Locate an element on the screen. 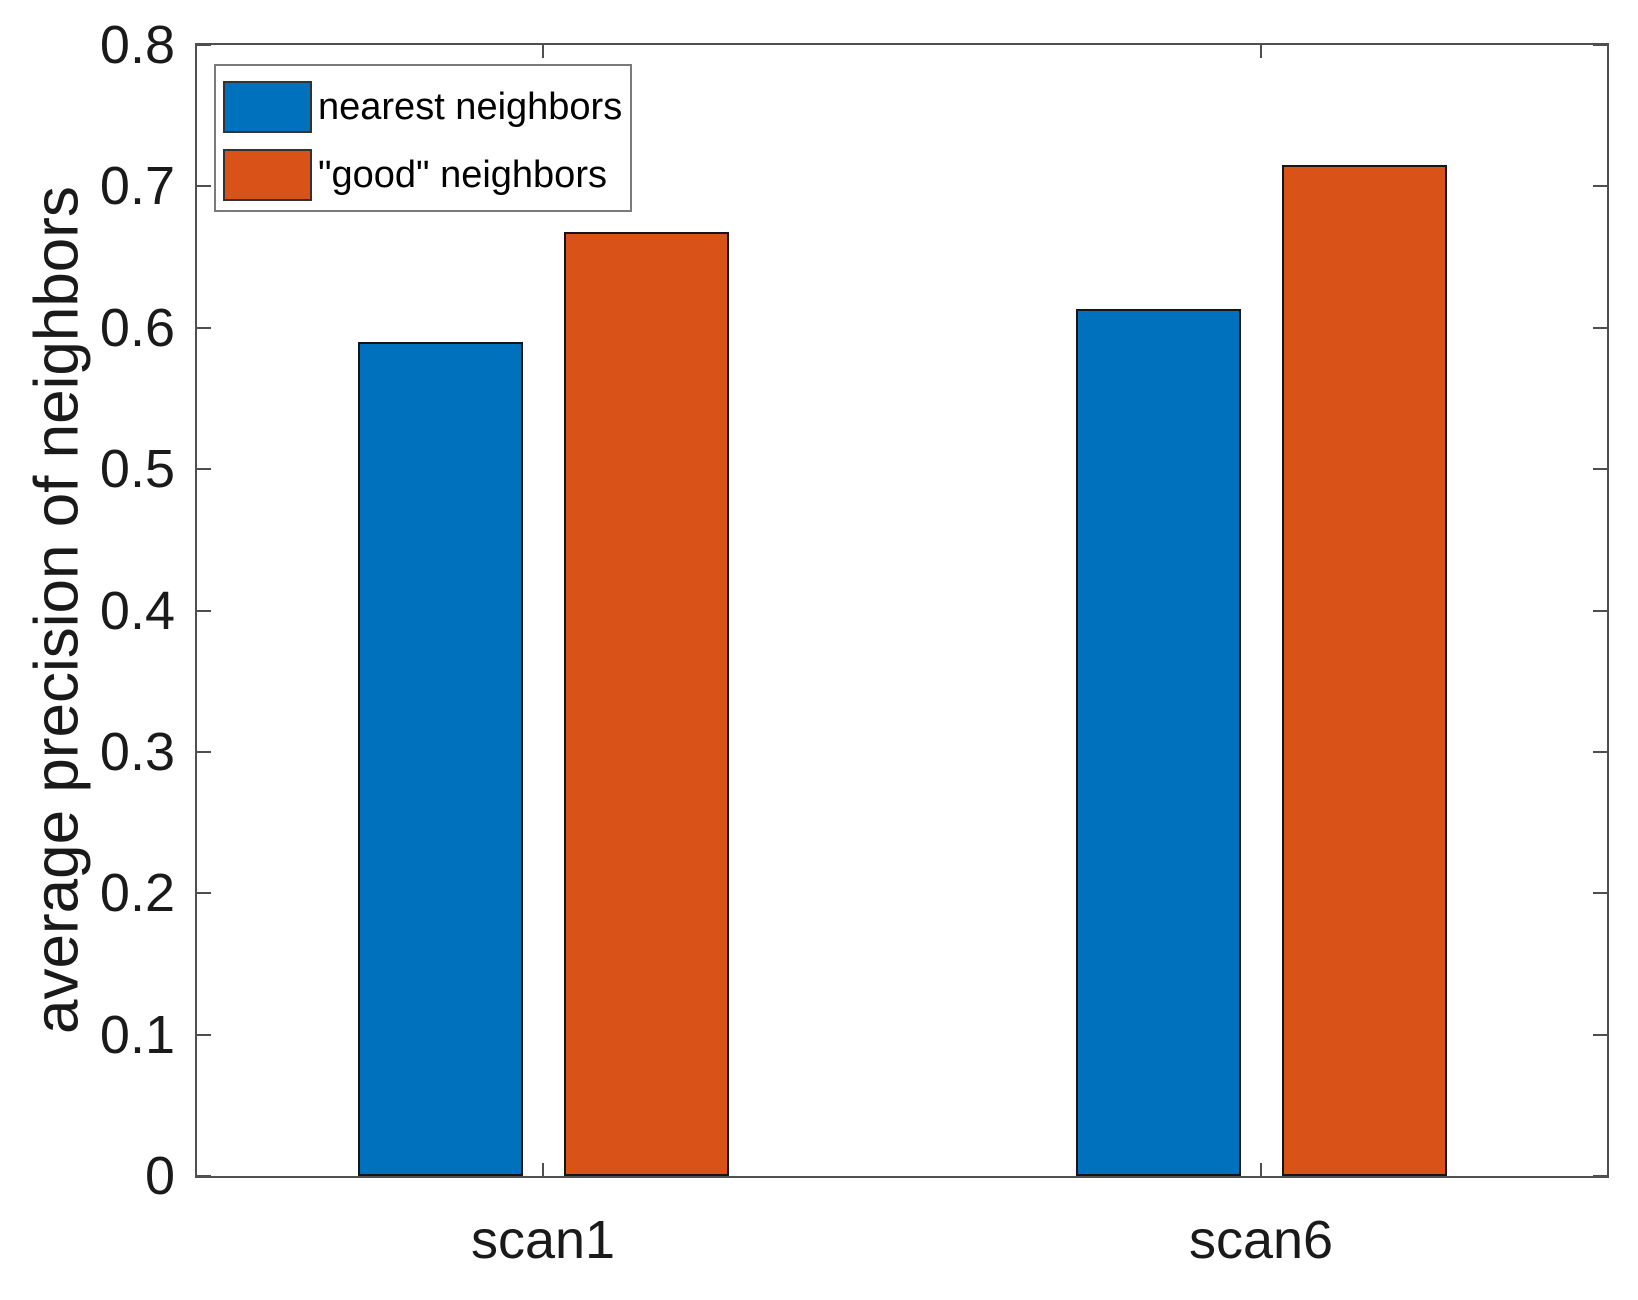 Image resolution: width=1638 pixels, height=1300 pixels. legend-swatch-nearest-neighbors is located at coordinates (267, 107).